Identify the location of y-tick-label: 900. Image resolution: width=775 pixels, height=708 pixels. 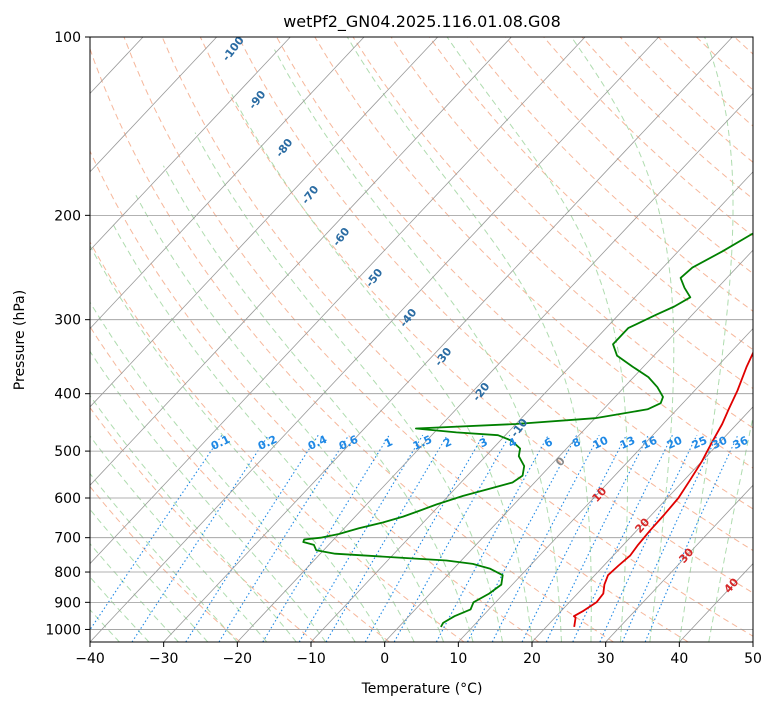
(67, 603).